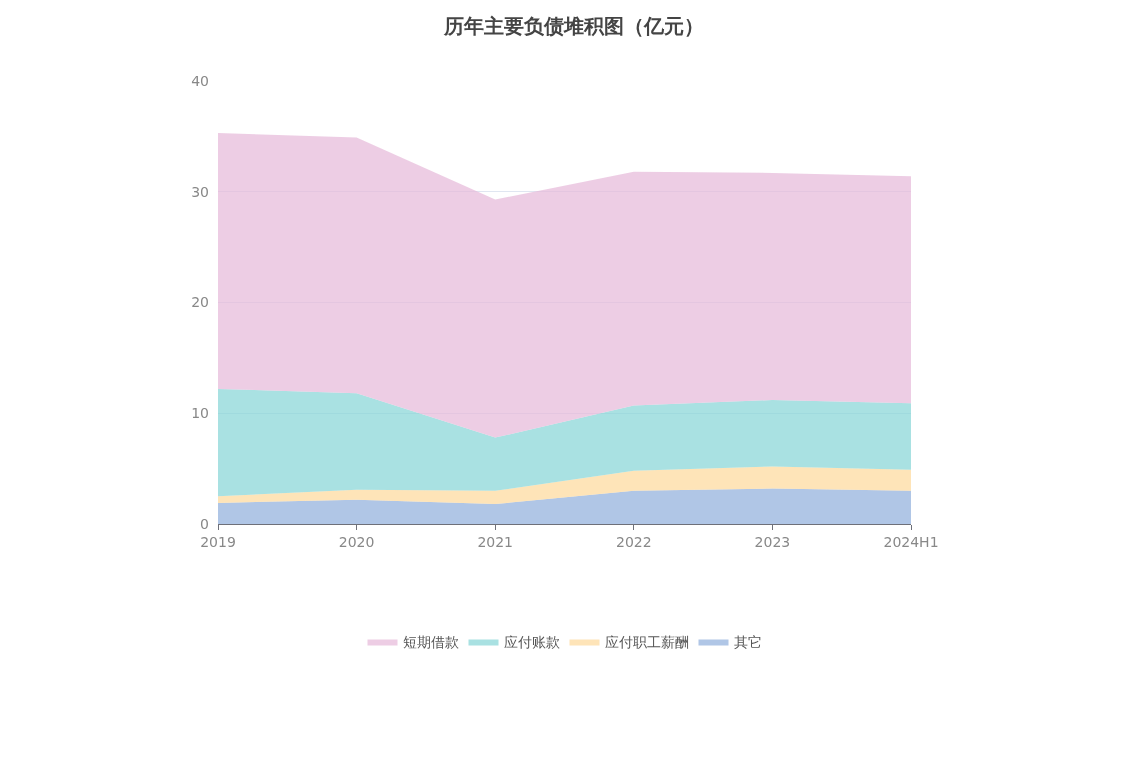 This screenshot has height=776, width=1147. I want to click on x-tick-label: 2024H1, so click(911, 541).